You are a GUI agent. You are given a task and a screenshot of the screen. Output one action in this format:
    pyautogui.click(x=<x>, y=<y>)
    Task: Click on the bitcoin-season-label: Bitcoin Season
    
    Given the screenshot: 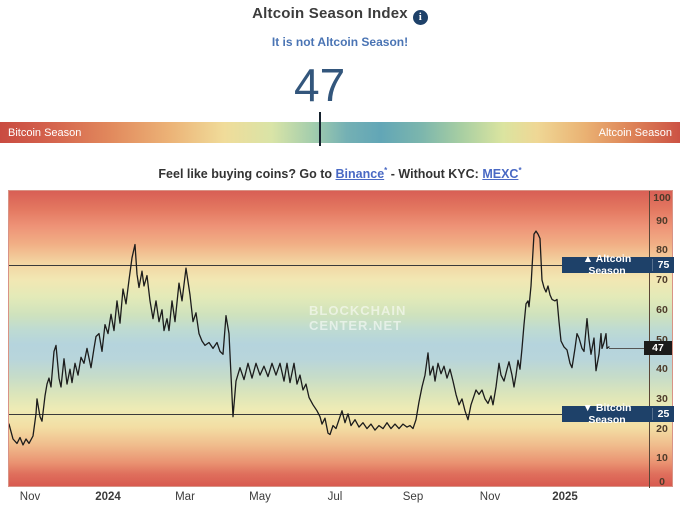 What is the action you would take?
    pyautogui.click(x=45, y=132)
    